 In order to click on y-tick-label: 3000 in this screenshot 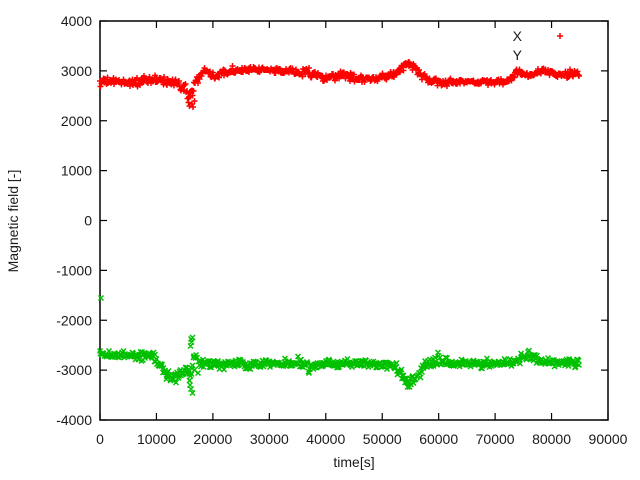, I will do `click(76, 71)`.